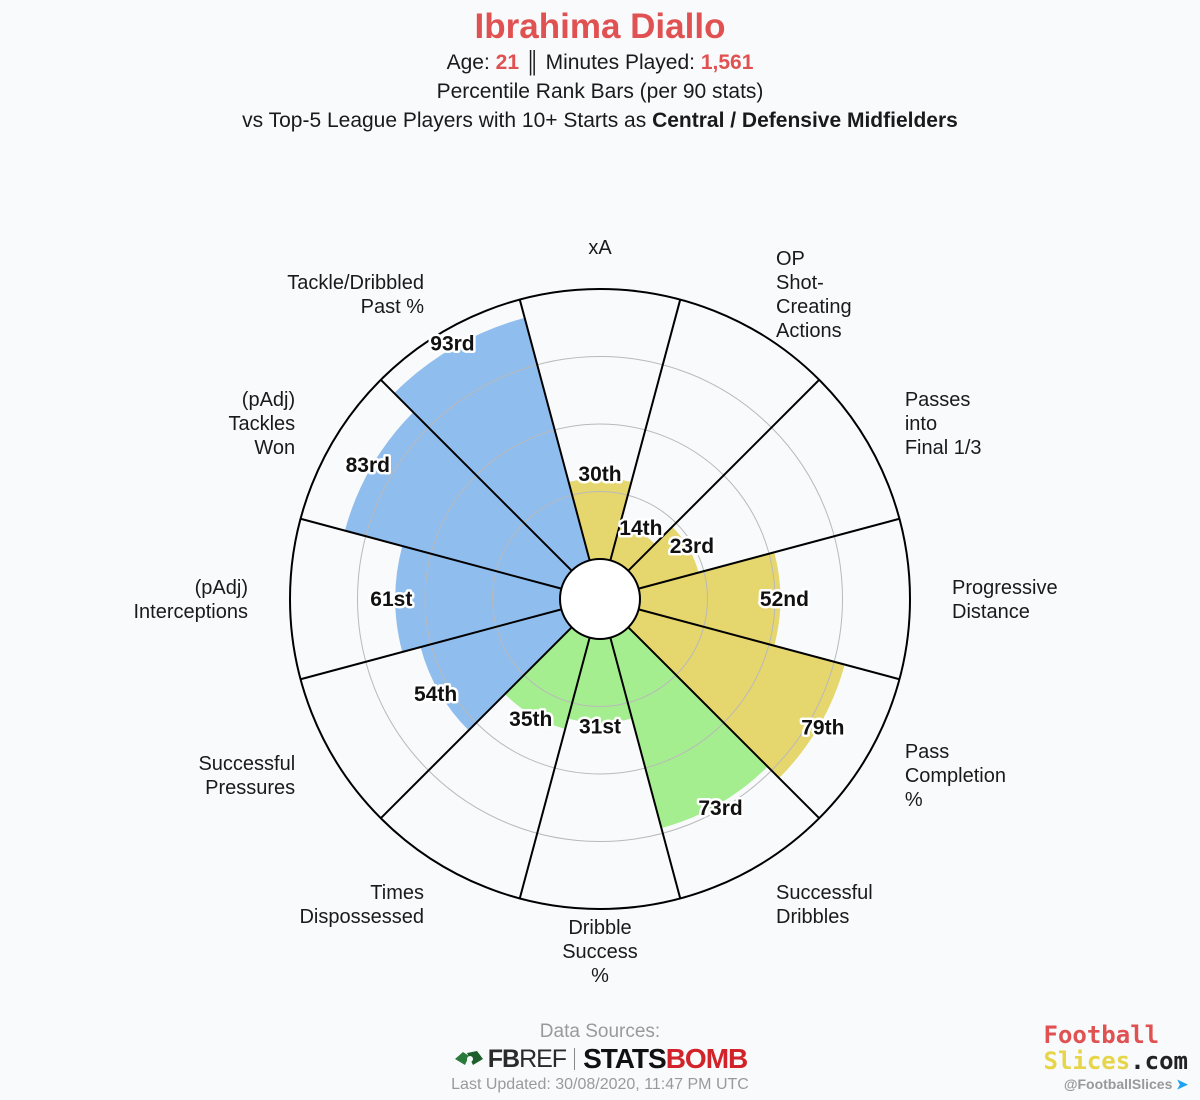  I want to click on footballslices-brand: Football Slices.com @FootballSlices ➤, so click(1116, 1057).